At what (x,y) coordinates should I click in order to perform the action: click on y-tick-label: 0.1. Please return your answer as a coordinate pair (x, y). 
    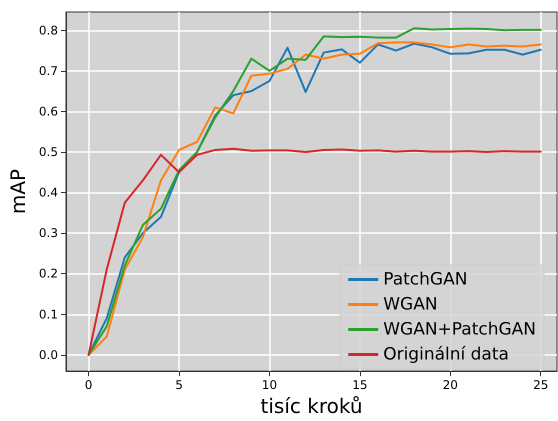
    Looking at the image, I should click on (48, 314).